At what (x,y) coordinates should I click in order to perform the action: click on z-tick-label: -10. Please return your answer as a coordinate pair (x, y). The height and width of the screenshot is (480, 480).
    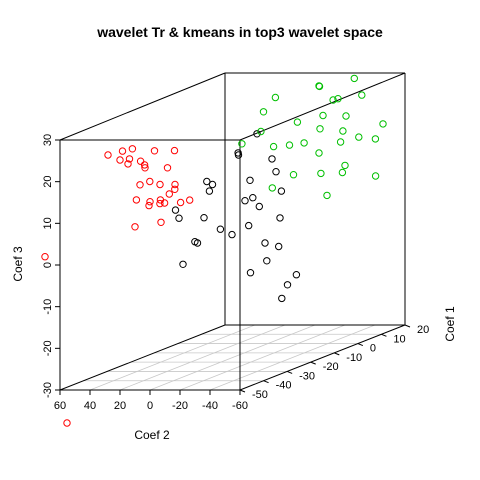
    Looking at the image, I should click on (354, 358).